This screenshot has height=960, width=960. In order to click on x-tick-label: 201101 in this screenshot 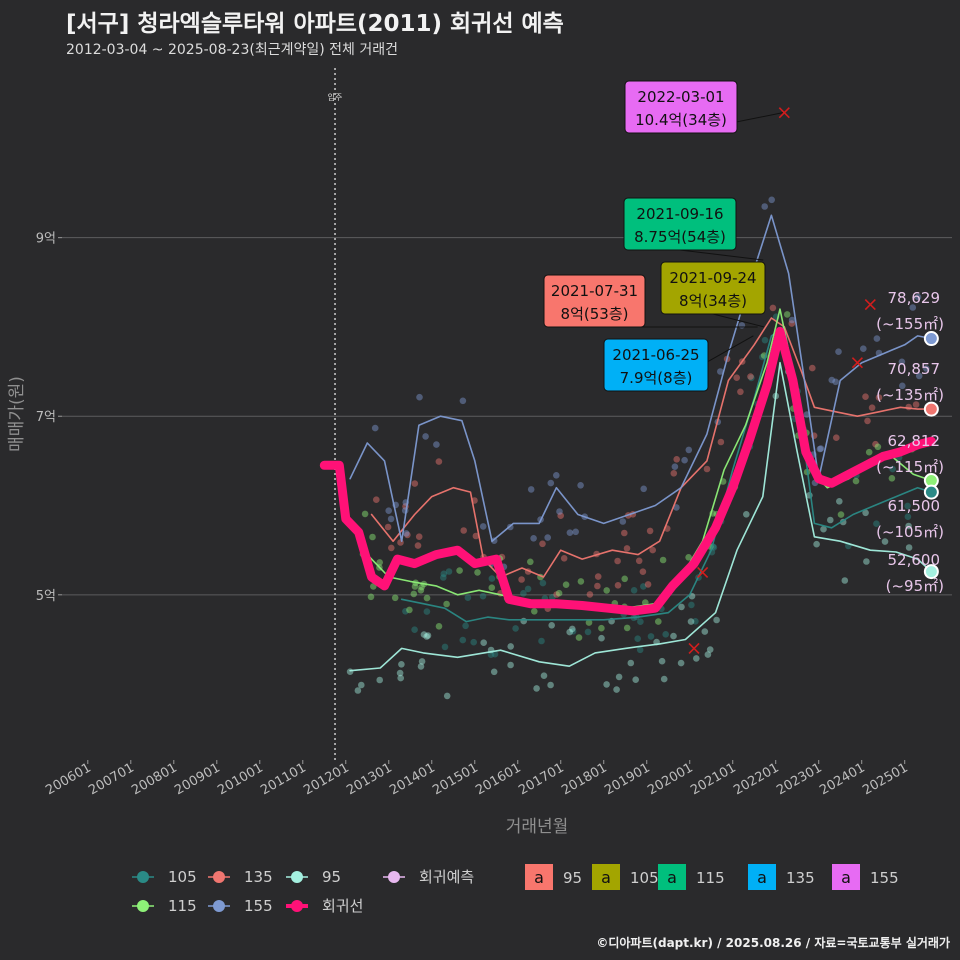, I will do `click(283, 779)`.